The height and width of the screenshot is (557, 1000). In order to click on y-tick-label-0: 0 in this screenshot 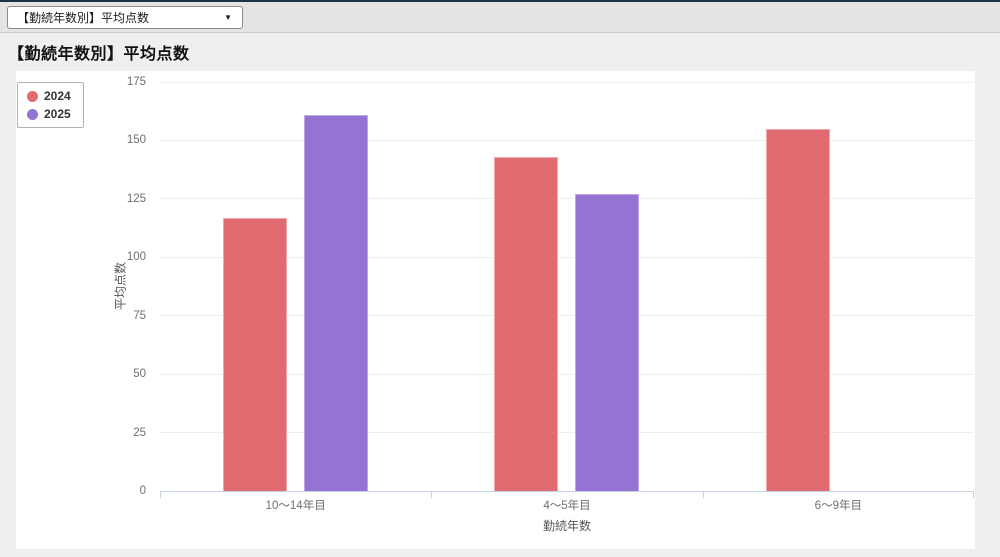, I will do `click(142, 491)`.